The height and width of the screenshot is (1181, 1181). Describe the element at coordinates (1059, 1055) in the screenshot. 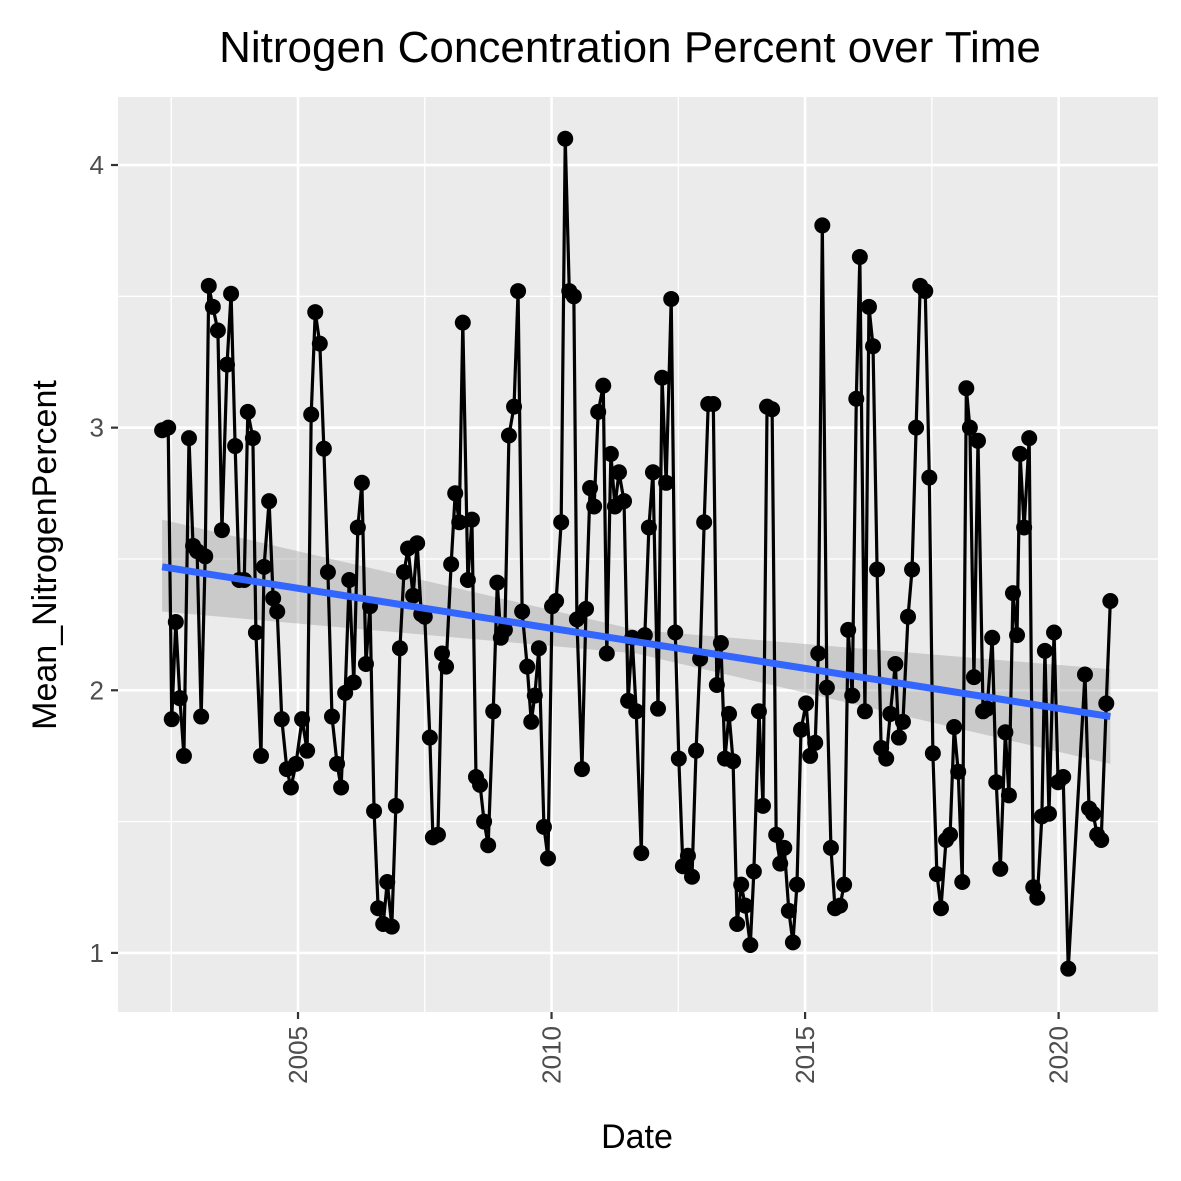

I see `x-tick-label: 2020` at that location.